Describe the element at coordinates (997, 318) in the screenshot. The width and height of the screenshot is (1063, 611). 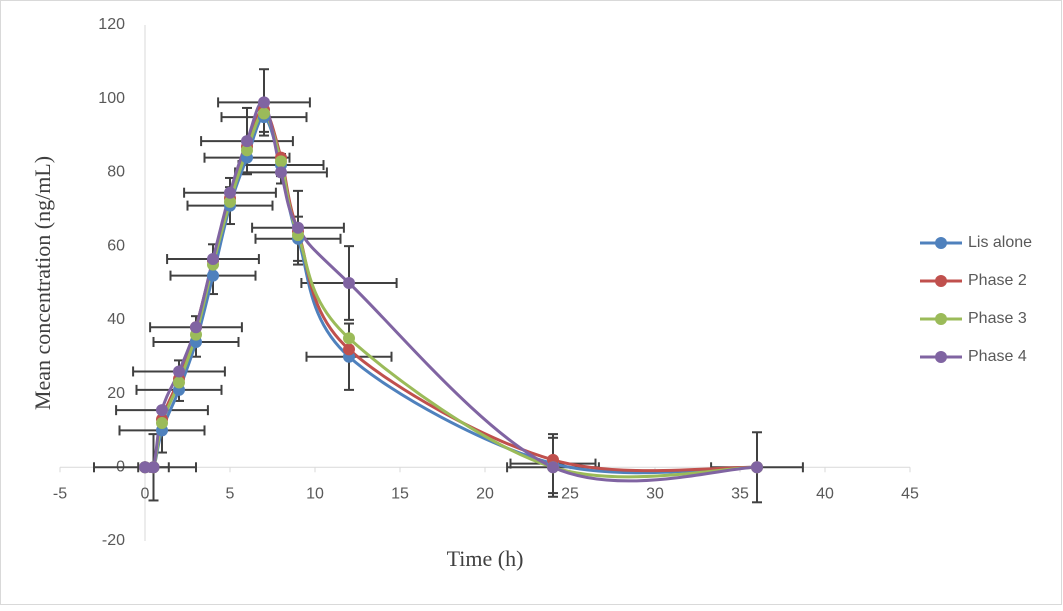
I see `legend-label: Phase 3` at that location.